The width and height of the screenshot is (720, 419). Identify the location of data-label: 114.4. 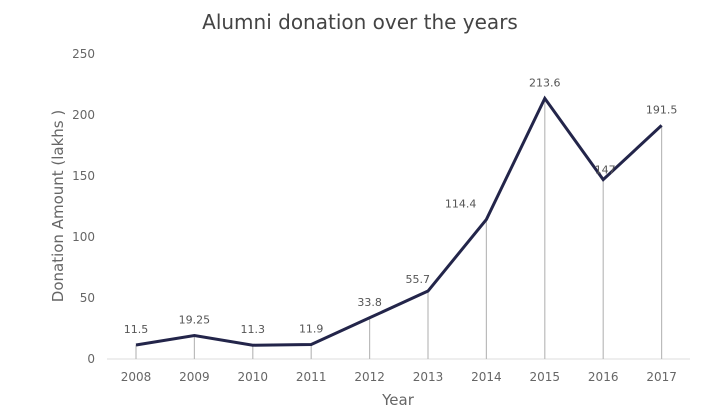
(461, 203).